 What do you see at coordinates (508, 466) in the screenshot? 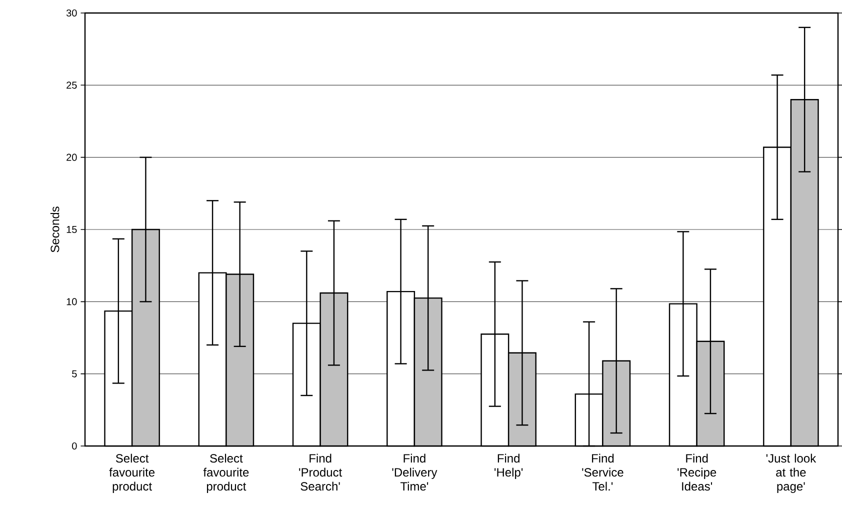
I see `x-tick-label: Find 'Help'` at bounding box center [508, 466].